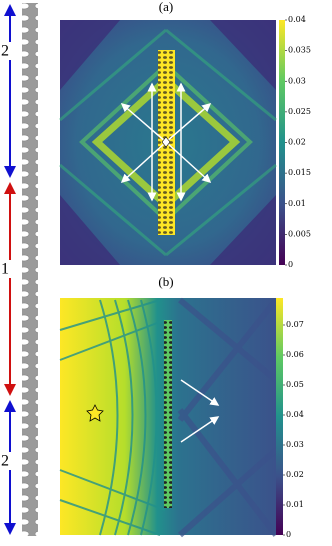 The image size is (332, 546). I want to click on panel-label: (b), so click(165, 281).